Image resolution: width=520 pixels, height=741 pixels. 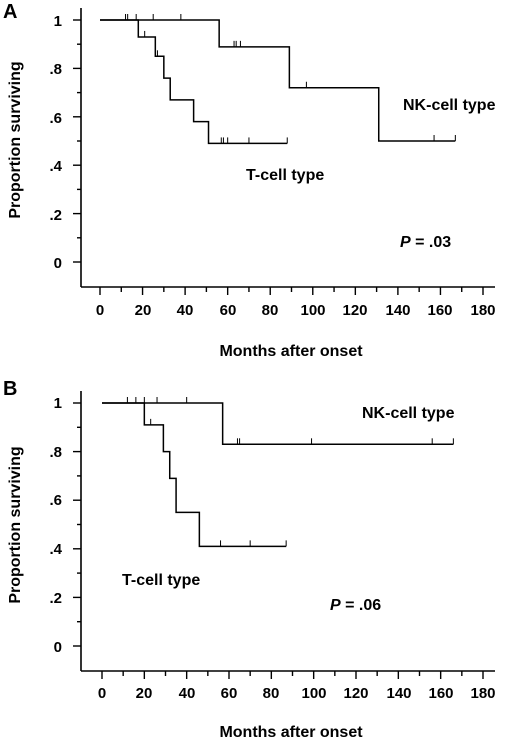 What do you see at coordinates (291, 732) in the screenshot?
I see `panel-b-x-axis-title: Months after onset` at bounding box center [291, 732].